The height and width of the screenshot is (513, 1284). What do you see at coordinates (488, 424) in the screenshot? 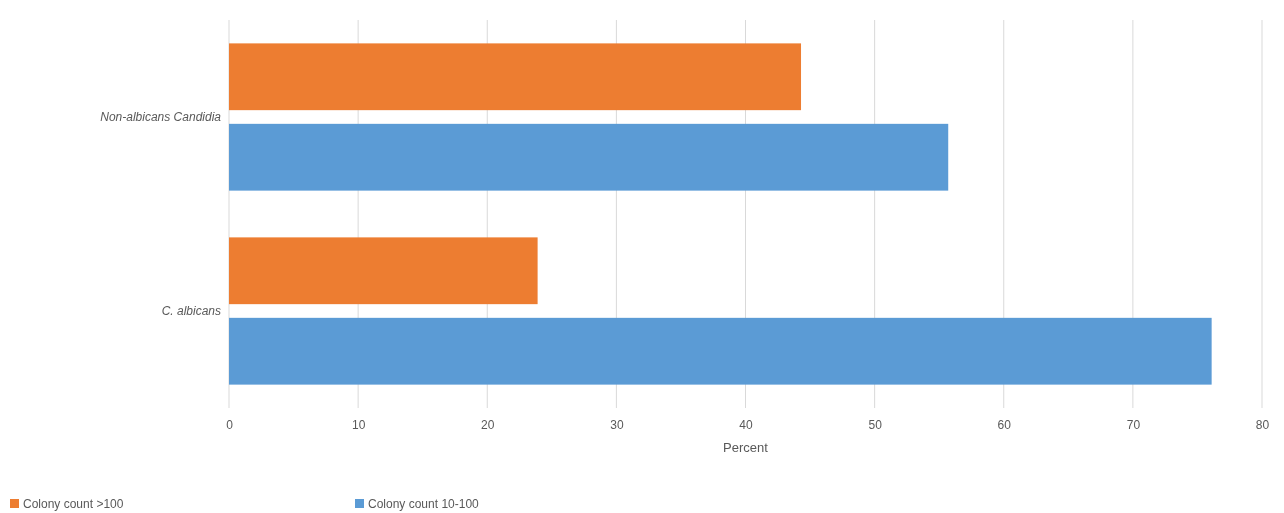
I see `x-tick-label: 20` at bounding box center [488, 424].